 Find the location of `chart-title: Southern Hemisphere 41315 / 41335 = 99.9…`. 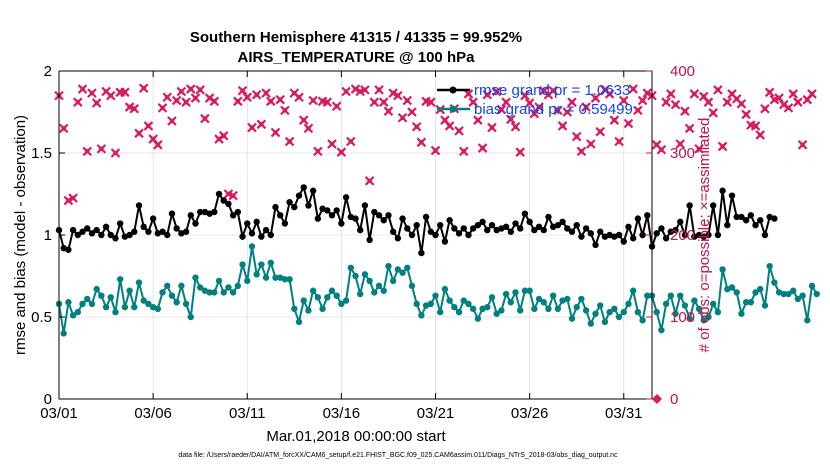

chart-title: Southern Hemisphere 41315 / 41335 = 99.9… is located at coordinates (356, 37).